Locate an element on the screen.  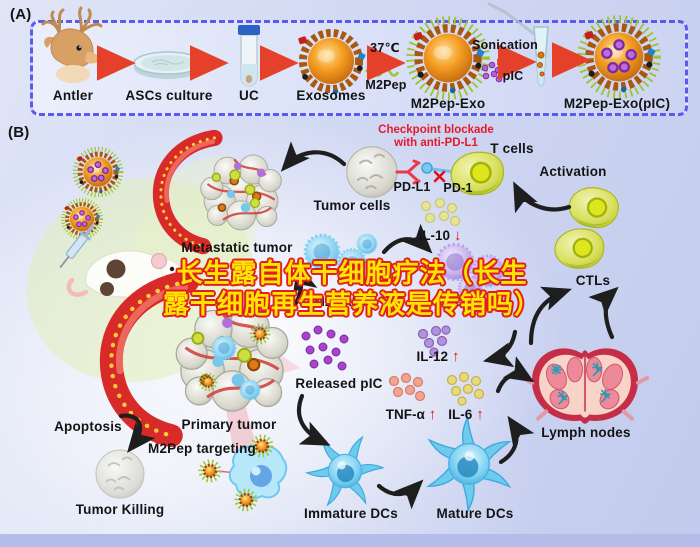
checkpoint-note: Checkpoint blockade with anti-PD-L1 is located at coordinates (436, 137).